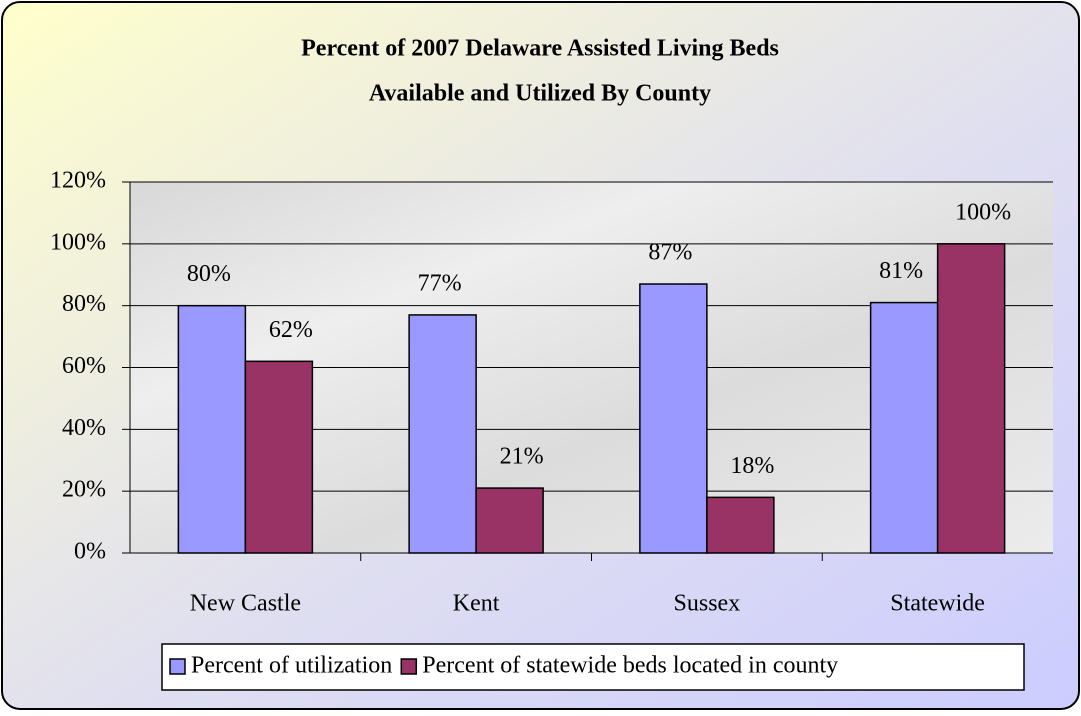  What do you see at coordinates (84, 490) in the screenshot?
I see `y-tick-label: 20%` at bounding box center [84, 490].